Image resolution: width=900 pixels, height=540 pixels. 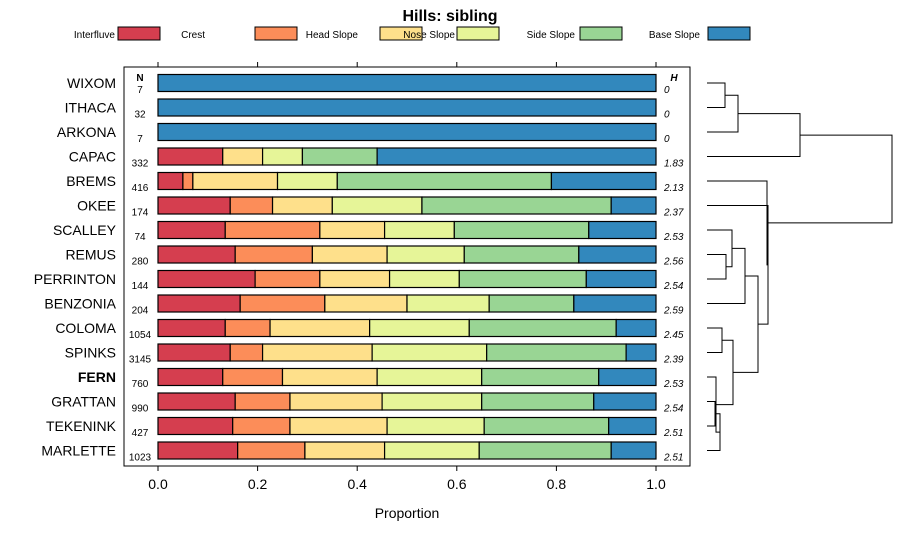 I want to click on bar-row: COLOMA 1054 2.45, so click(x=369, y=329).